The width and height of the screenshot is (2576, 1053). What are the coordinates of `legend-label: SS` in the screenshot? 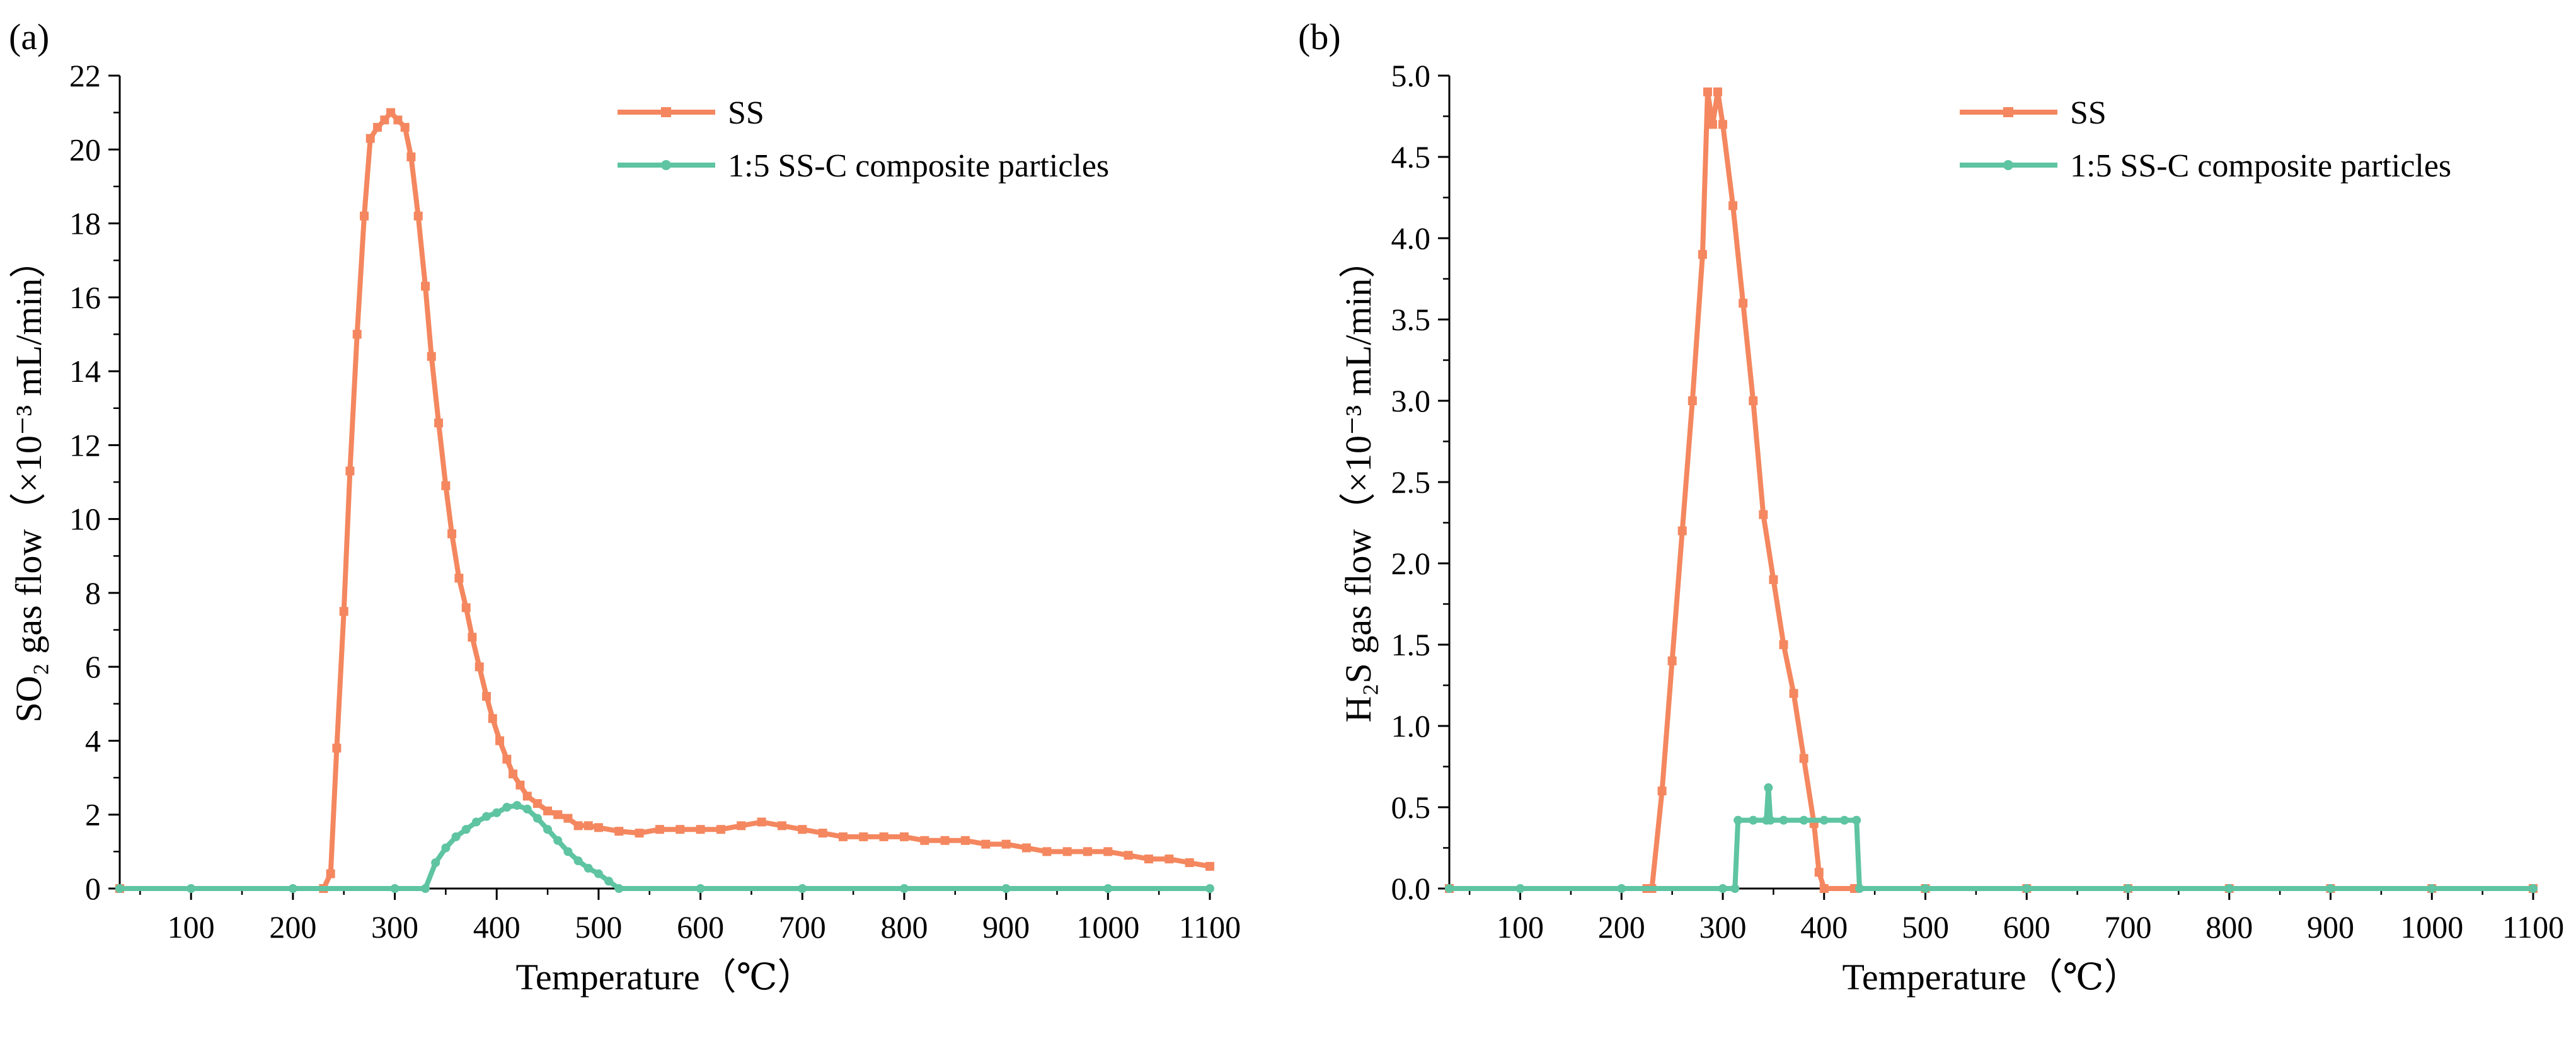 It's located at (746, 113).